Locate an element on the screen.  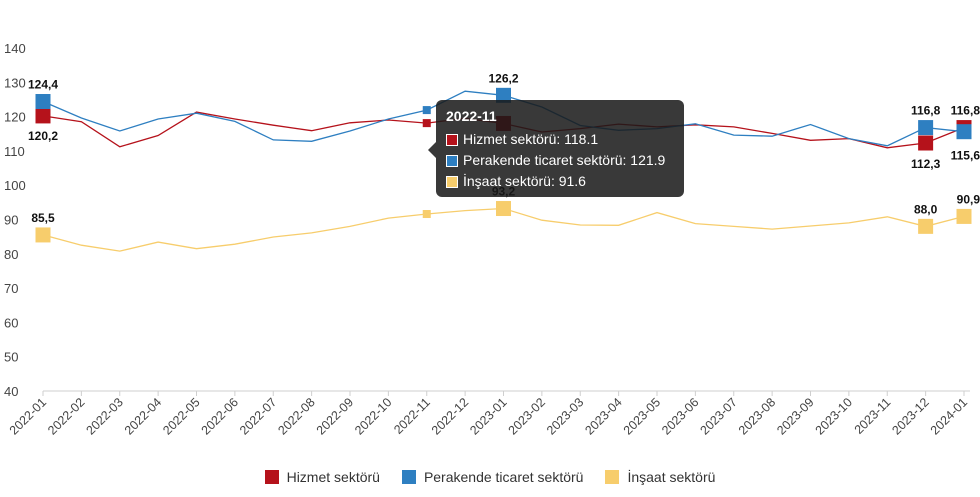
x-tick-label: 2023-06 is located at coordinates (680, 416).